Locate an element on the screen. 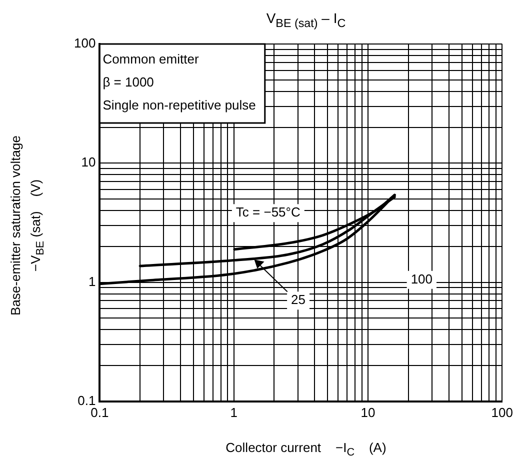 The width and height of the screenshot is (517, 470). text: Collector current −I$_{C}$ (A) is located at coordinates (306, 449).